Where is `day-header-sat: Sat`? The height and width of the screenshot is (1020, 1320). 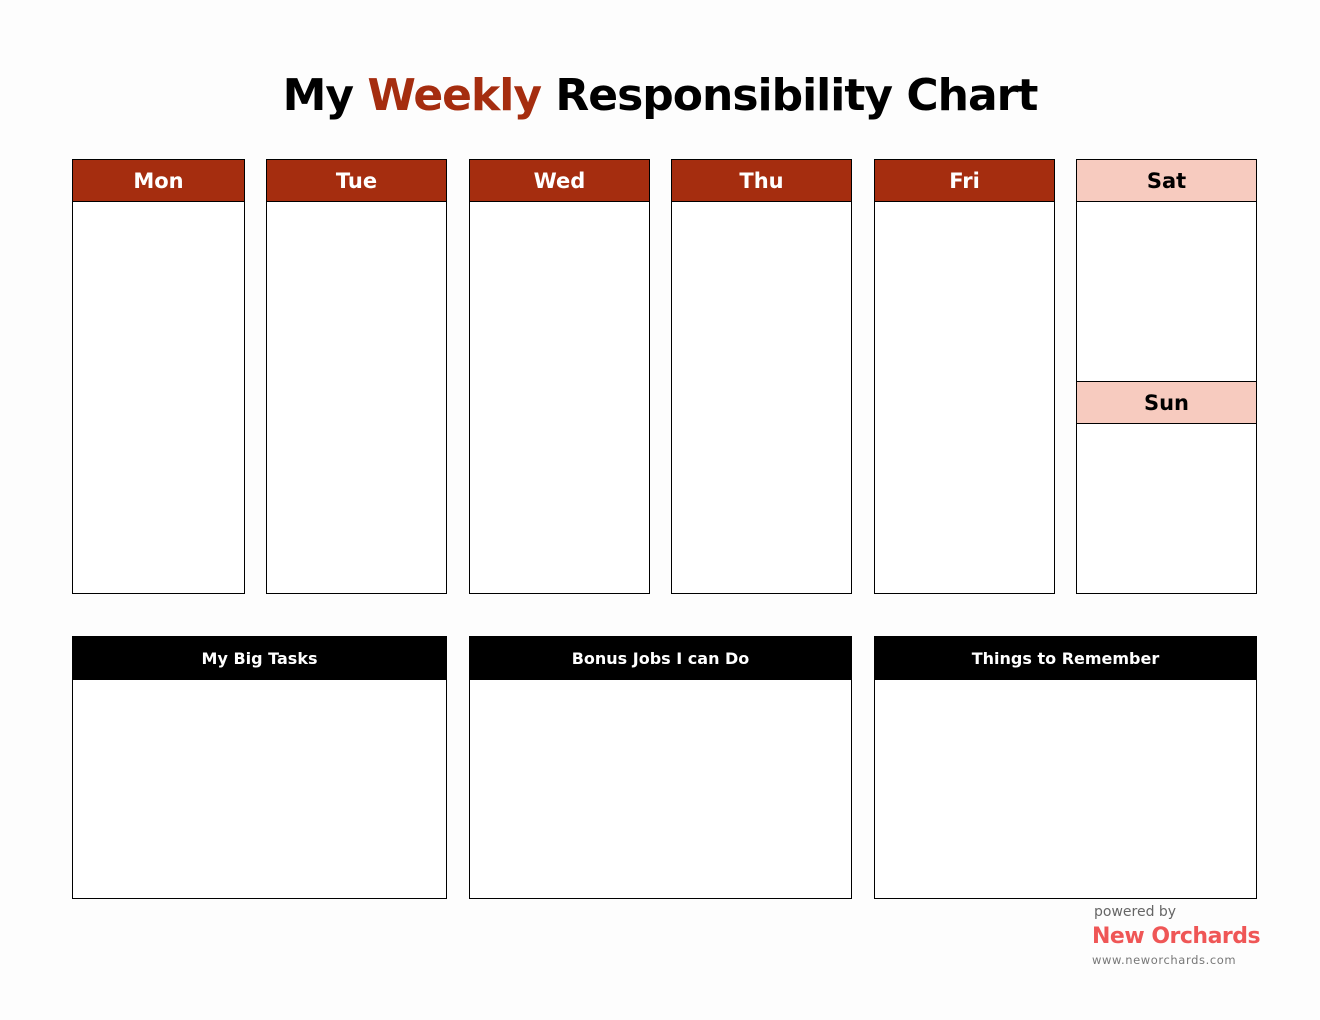 day-header-sat: Sat is located at coordinates (1166, 180).